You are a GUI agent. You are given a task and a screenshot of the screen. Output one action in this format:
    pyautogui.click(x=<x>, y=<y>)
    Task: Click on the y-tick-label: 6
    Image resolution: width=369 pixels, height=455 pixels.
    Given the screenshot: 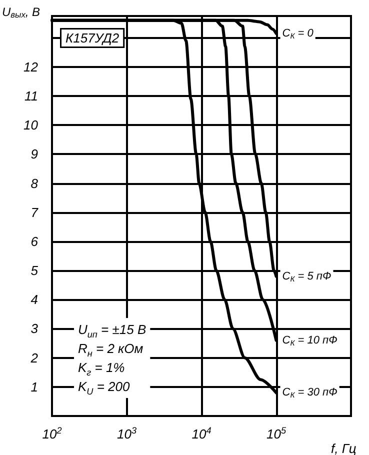 What is the action you would take?
    pyautogui.click(x=34, y=241)
    